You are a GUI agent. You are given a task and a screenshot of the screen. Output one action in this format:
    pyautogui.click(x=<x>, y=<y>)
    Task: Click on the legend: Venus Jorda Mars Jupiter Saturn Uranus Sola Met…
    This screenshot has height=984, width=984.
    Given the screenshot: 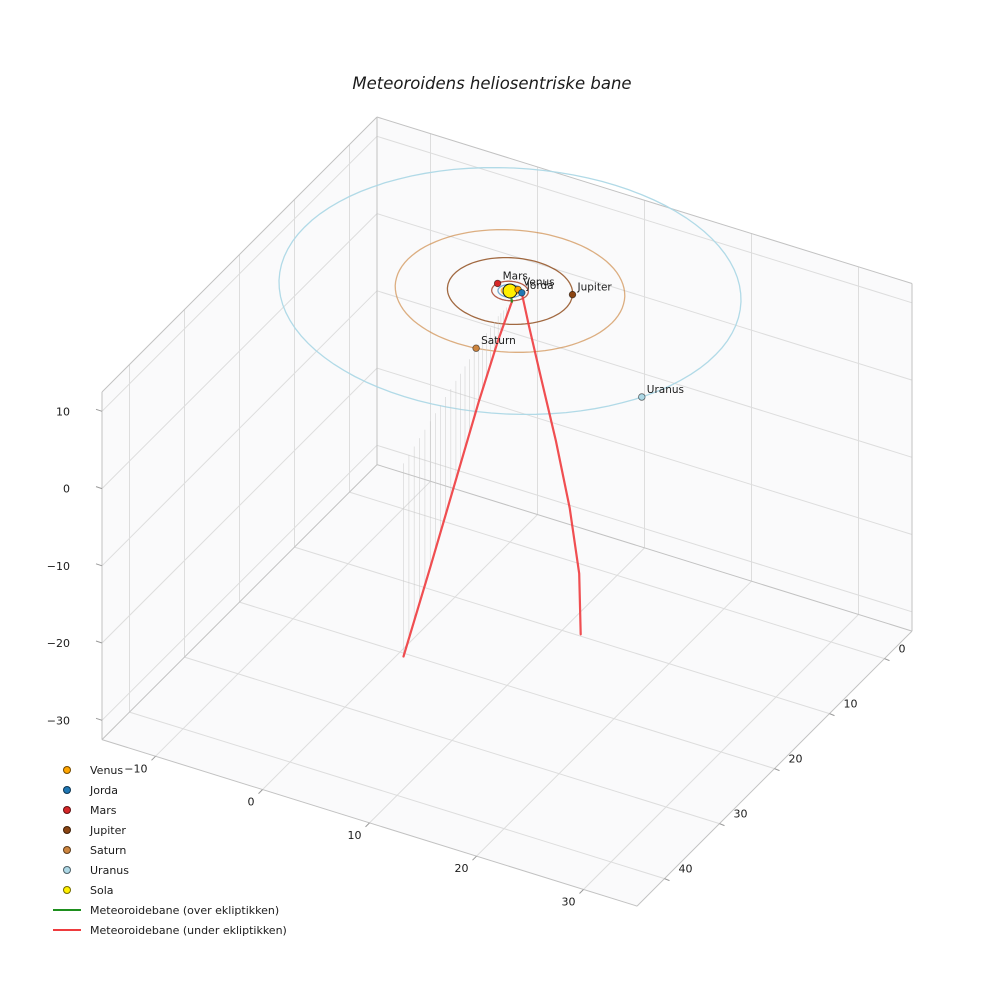 What is the action you would take?
    pyautogui.click(x=168, y=850)
    